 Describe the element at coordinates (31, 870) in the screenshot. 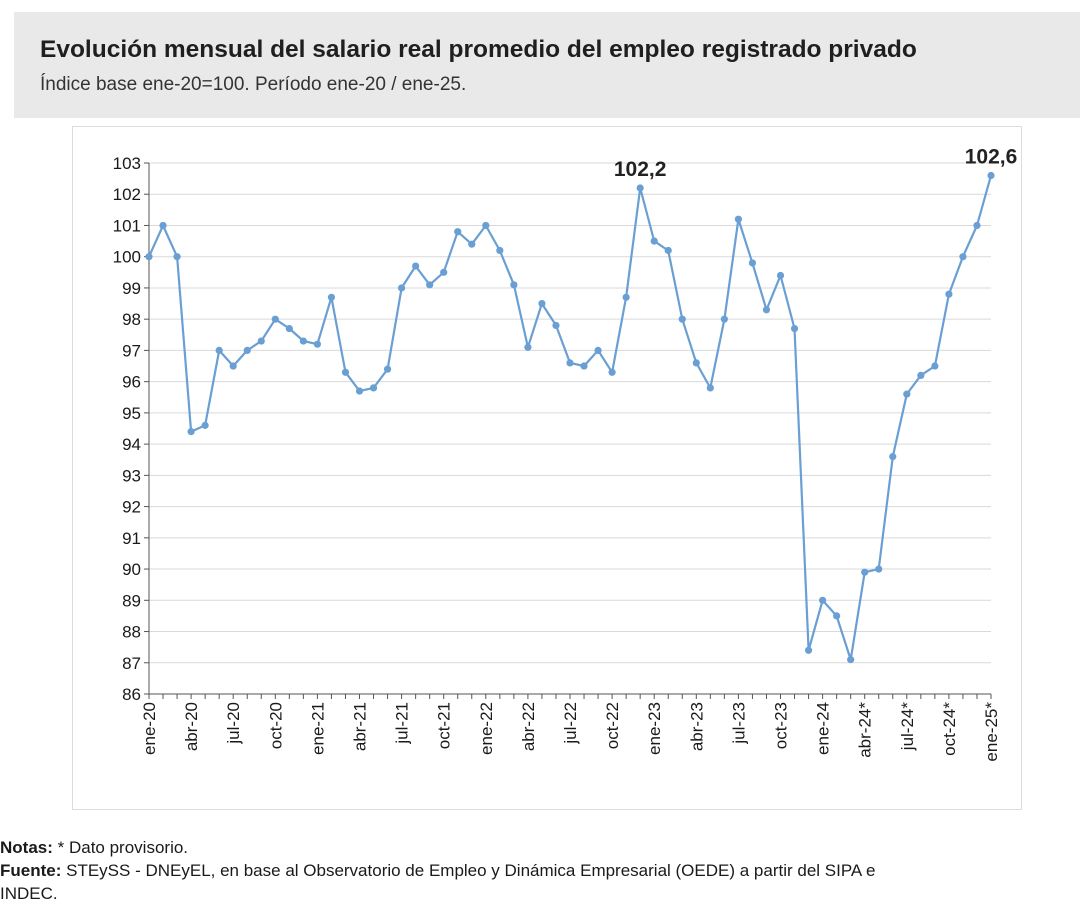

I see `source-label: Fuente:` at that location.